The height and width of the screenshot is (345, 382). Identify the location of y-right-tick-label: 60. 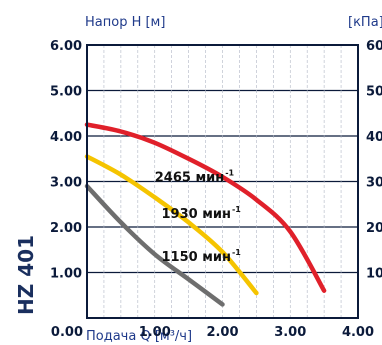
(374, 46).